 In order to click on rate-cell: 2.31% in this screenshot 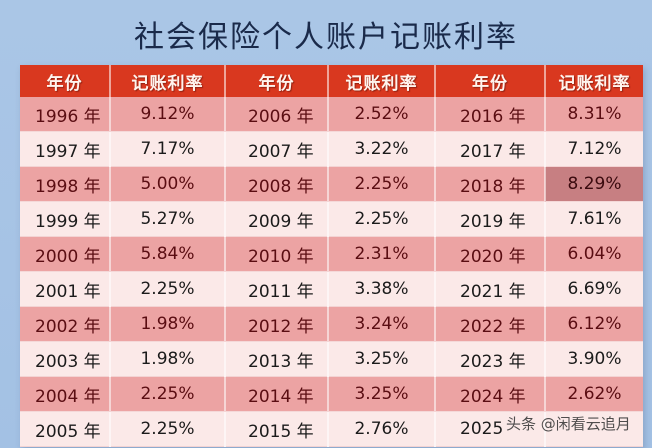, I will do `click(382, 254)`.